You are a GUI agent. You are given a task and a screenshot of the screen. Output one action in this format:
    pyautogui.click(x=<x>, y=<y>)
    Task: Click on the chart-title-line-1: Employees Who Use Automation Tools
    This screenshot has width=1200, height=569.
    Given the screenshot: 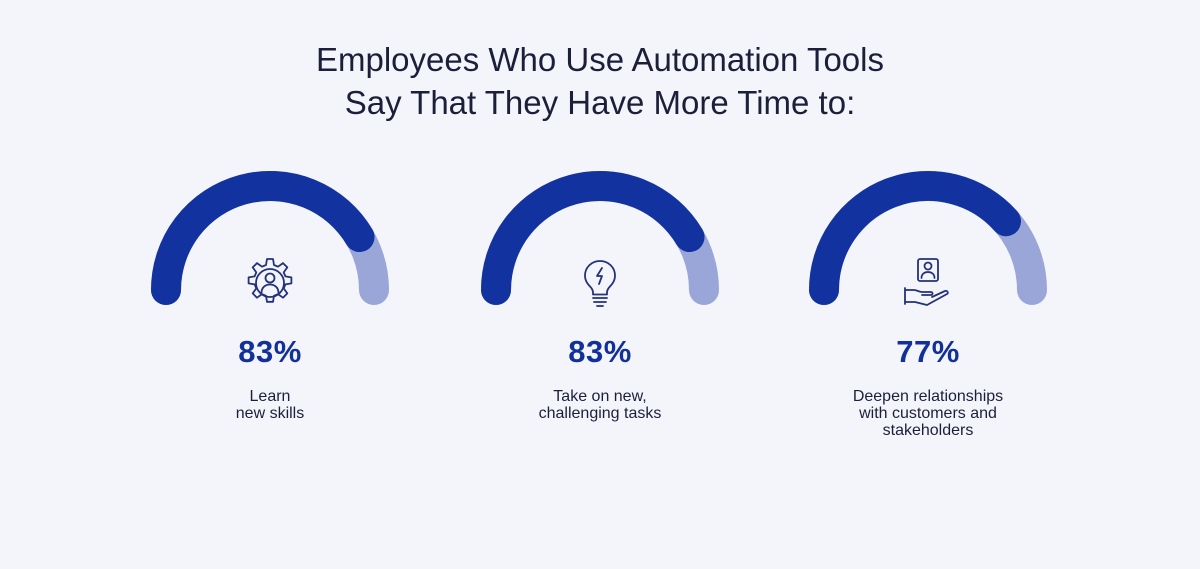 What is the action you would take?
    pyautogui.click(x=599, y=59)
    